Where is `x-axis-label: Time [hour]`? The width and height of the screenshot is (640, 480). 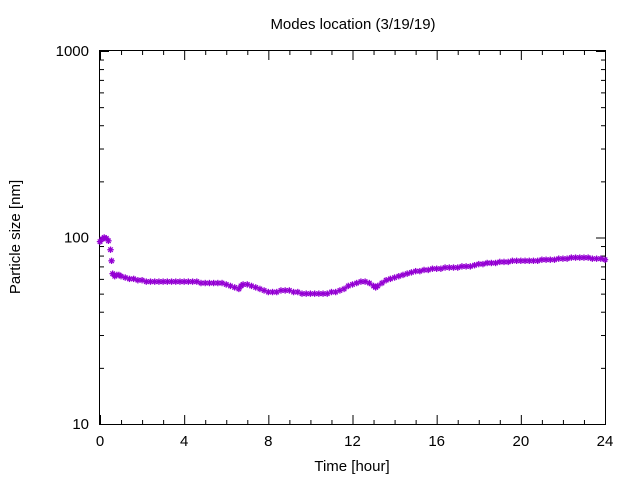
x-axis-label: Time [hour] is located at coordinates (351, 466).